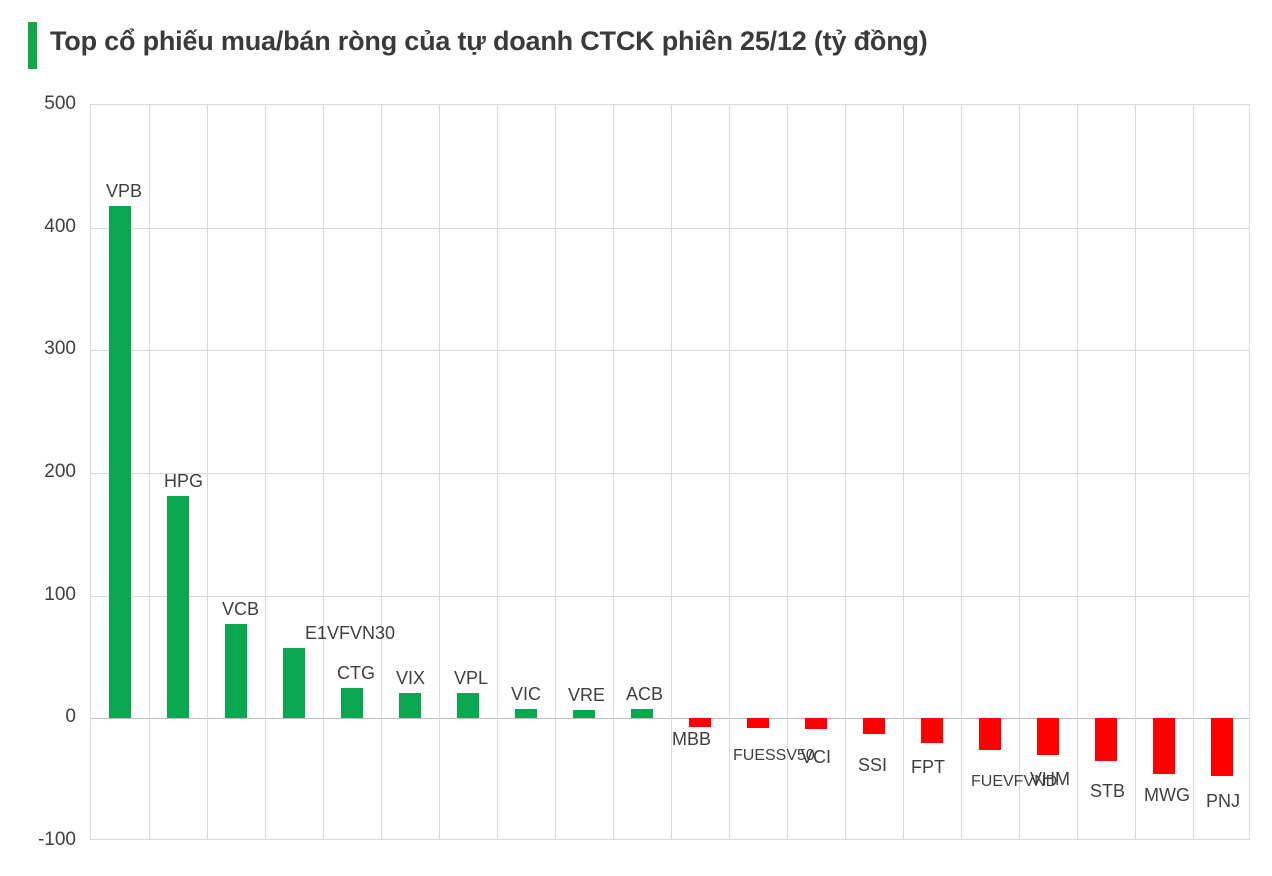 The width and height of the screenshot is (1272, 876). I want to click on y-axis-tick-label: -100, so click(56, 839).